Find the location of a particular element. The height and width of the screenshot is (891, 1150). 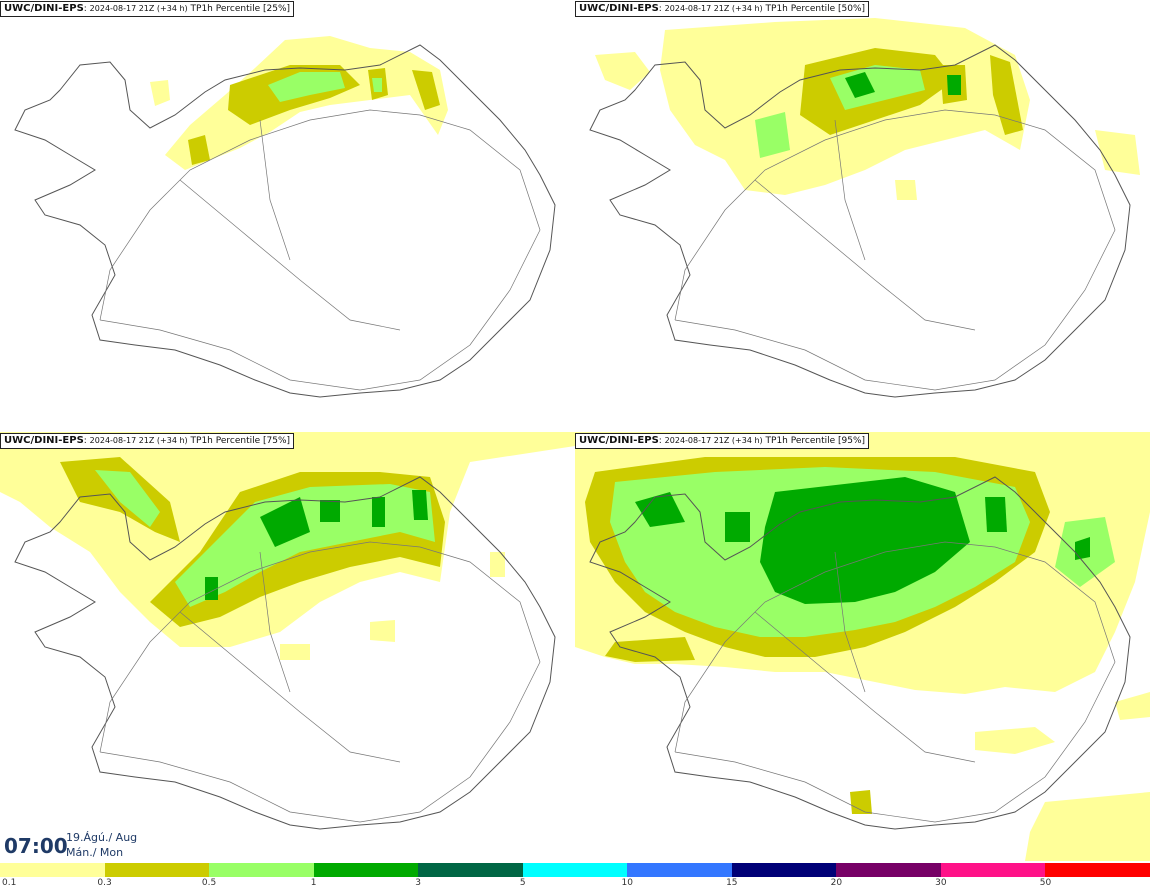

valid-date-line2: Mán./ Mon is located at coordinates (95, 852).